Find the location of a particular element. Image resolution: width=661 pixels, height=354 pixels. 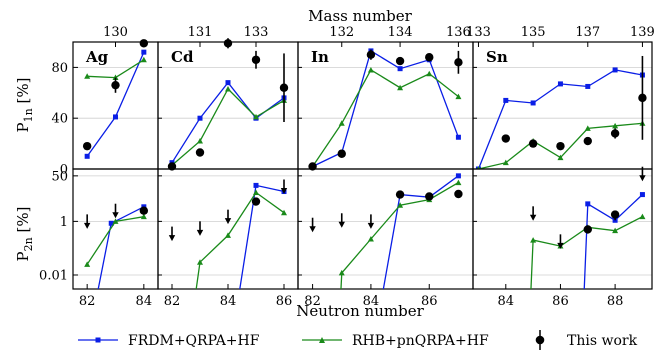

y-label-p2n: P2n [%] is located at coordinates (24, 234).